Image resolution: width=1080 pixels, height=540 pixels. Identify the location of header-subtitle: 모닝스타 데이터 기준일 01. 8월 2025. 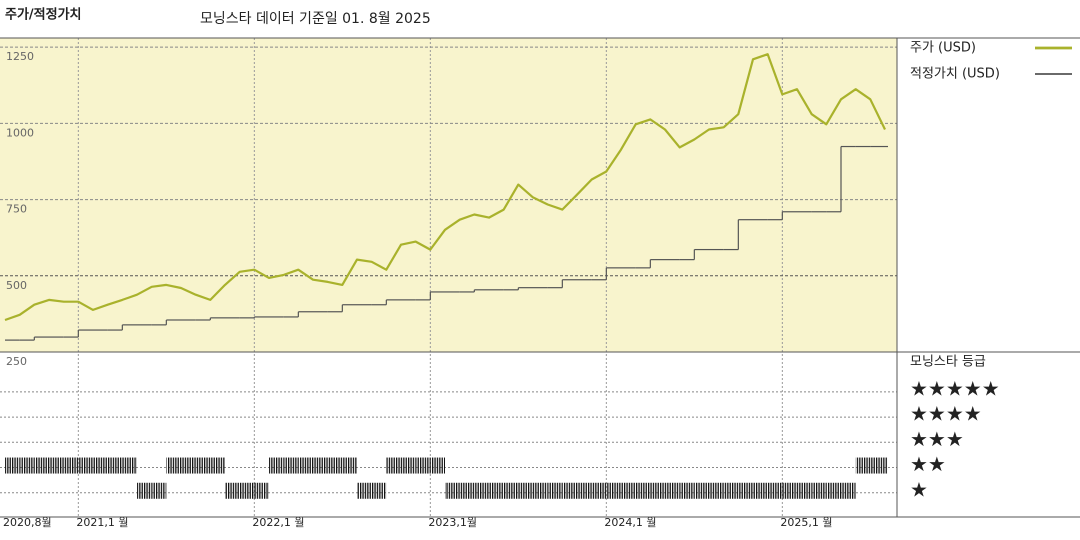
(315, 19).